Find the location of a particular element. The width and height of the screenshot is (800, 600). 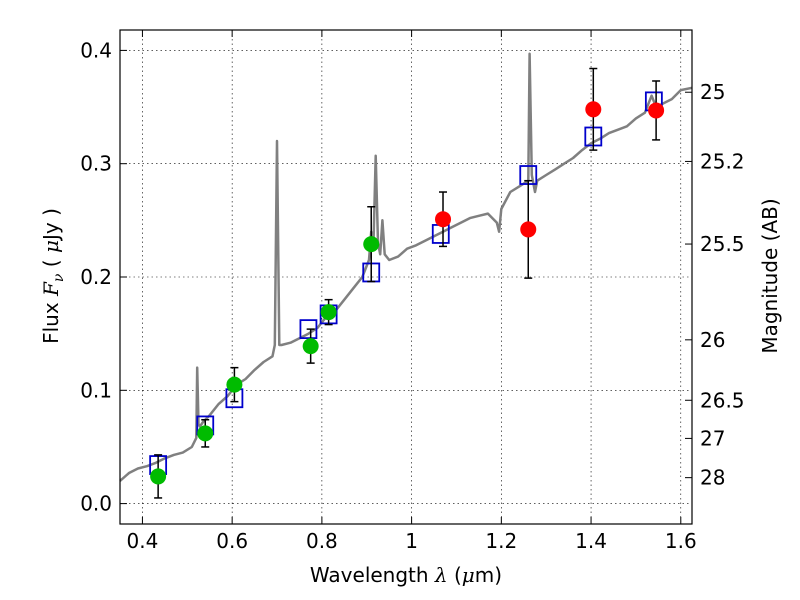

y-tick-label: 0.0 is located at coordinates (96, 504).